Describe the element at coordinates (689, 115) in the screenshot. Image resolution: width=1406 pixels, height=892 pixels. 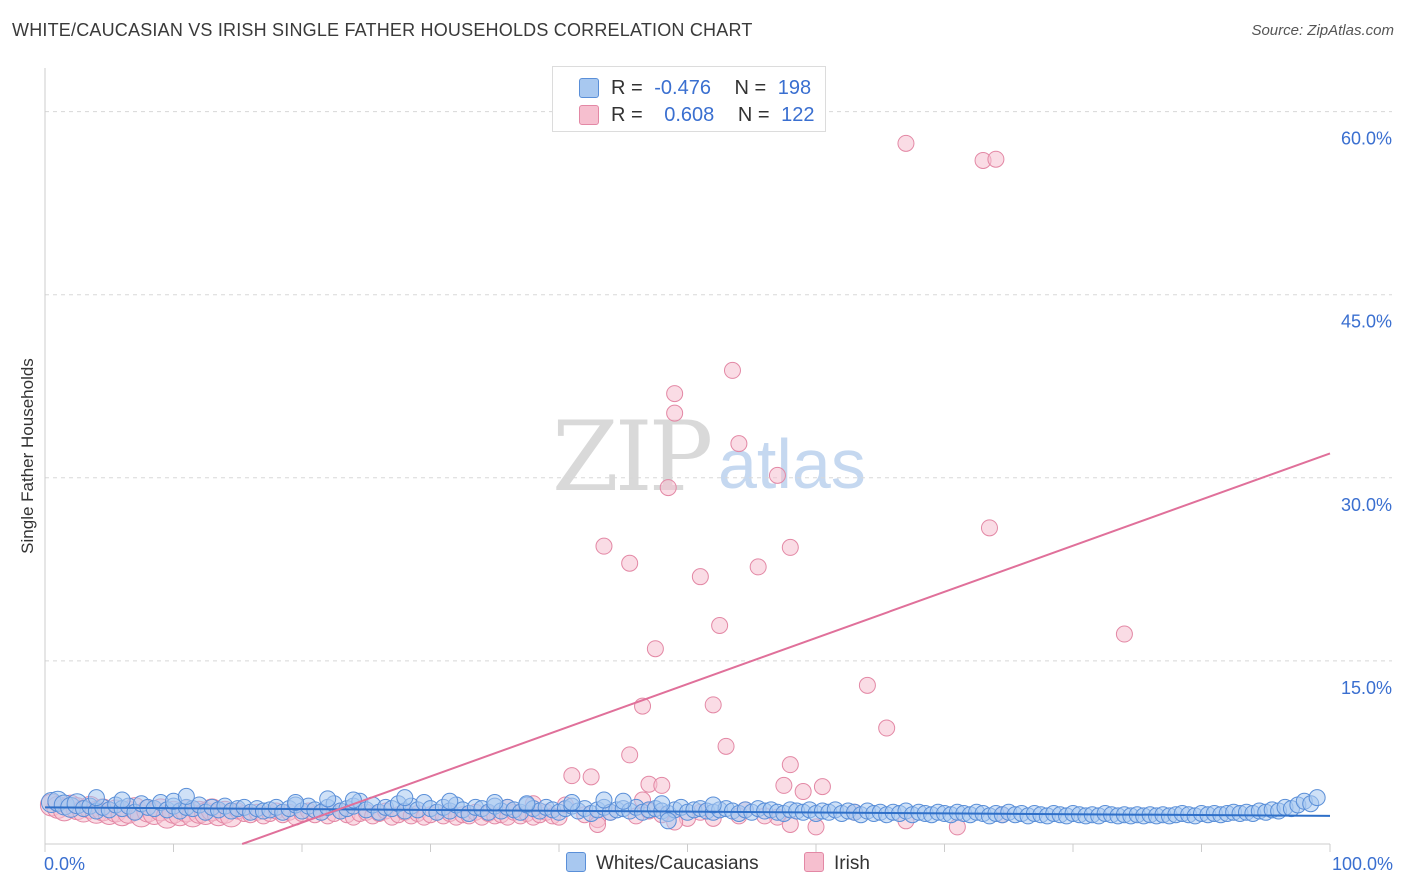
I see `r-value-irish: 0.608` at that location.